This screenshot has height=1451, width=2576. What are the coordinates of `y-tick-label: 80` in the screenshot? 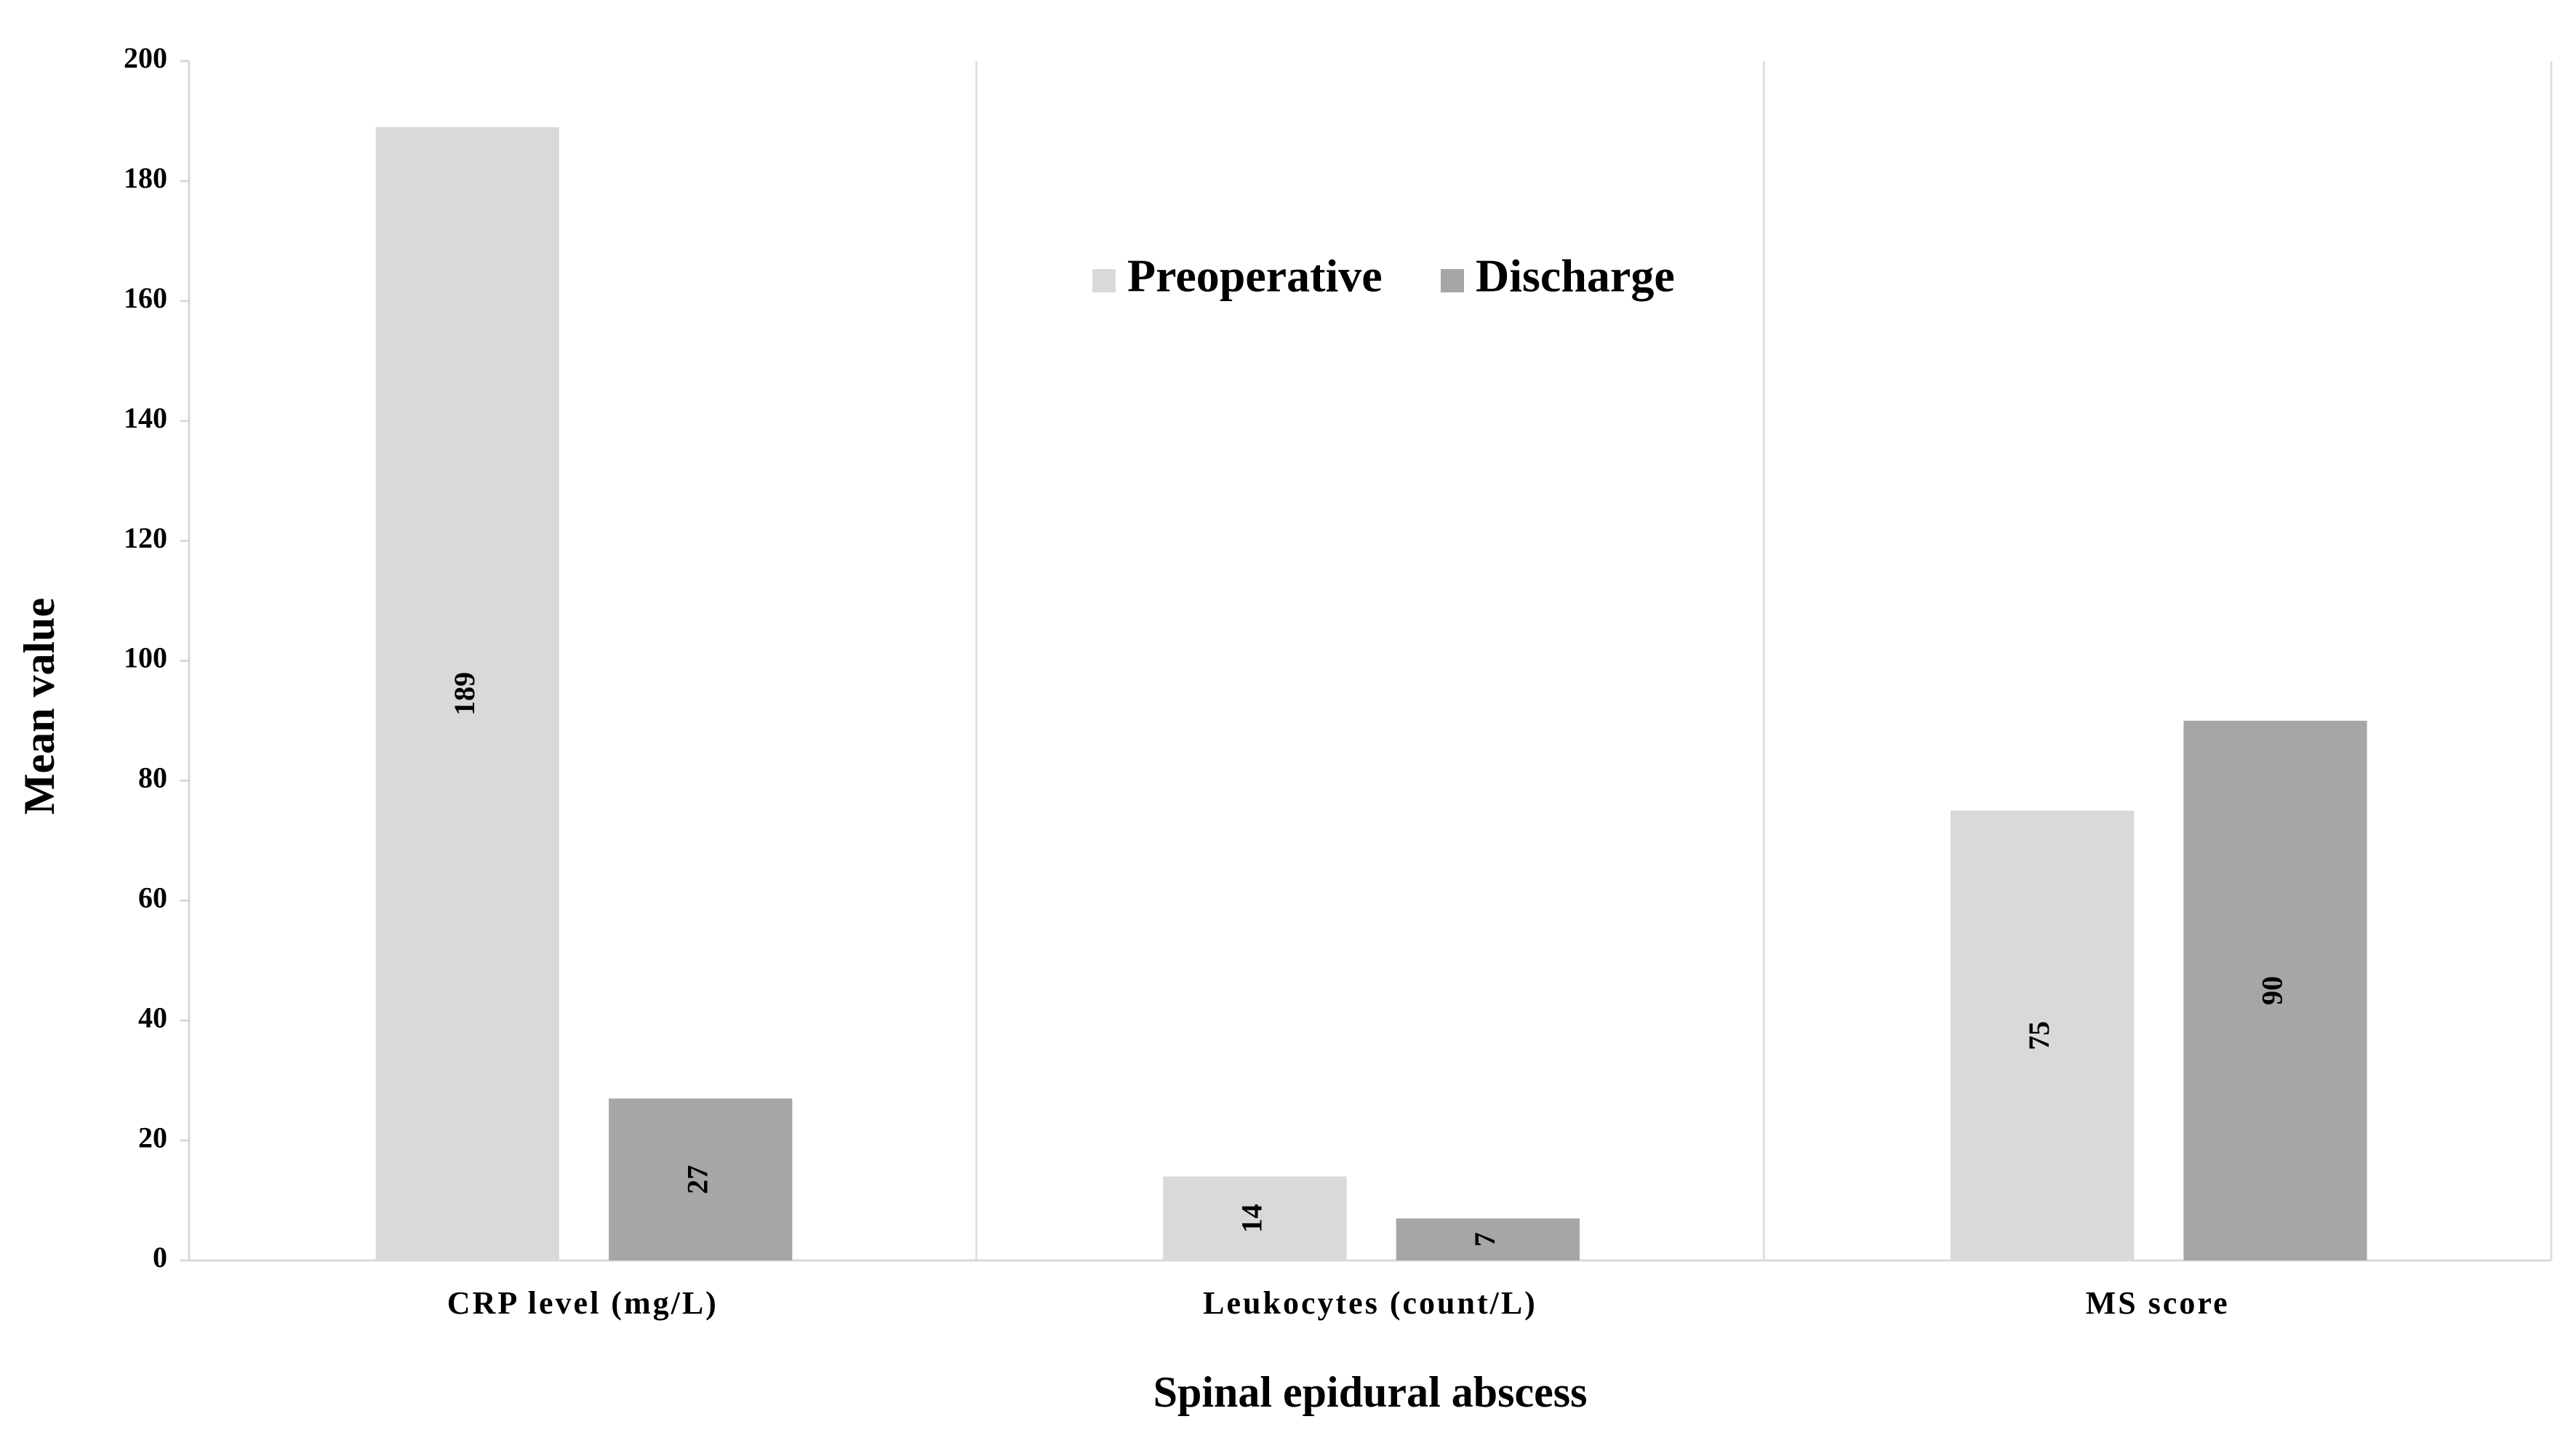 It's located at (152, 778).